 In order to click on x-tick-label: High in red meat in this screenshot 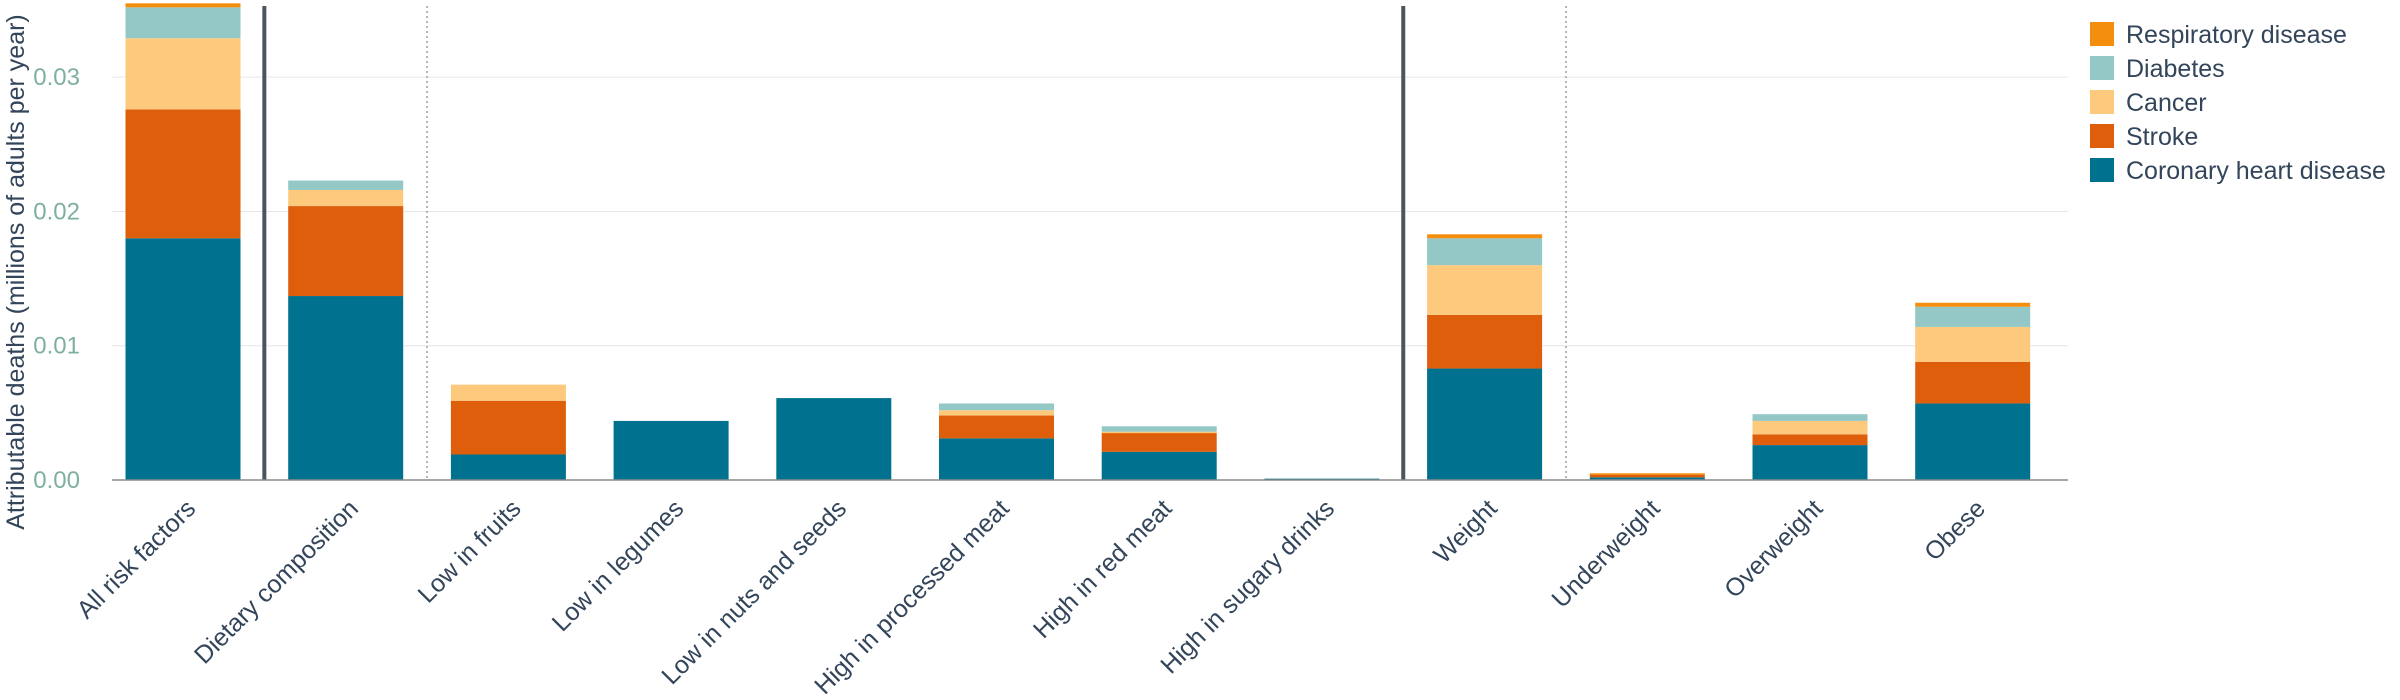, I will do `click(1103, 569)`.